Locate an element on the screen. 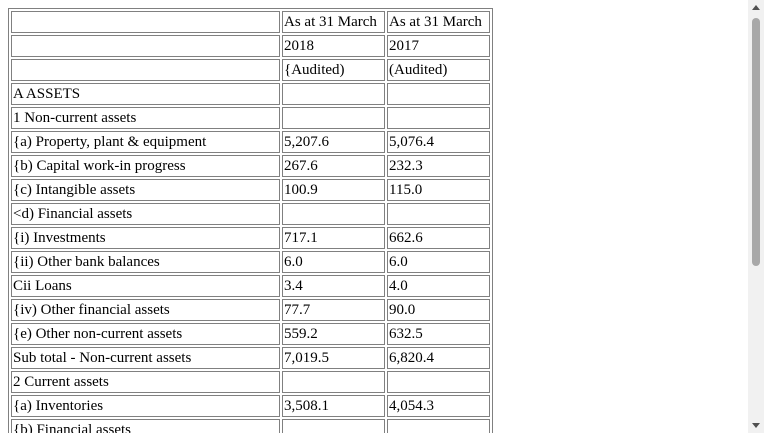 This screenshot has width=764, height=433. value-2017: 232.3 is located at coordinates (438, 166).